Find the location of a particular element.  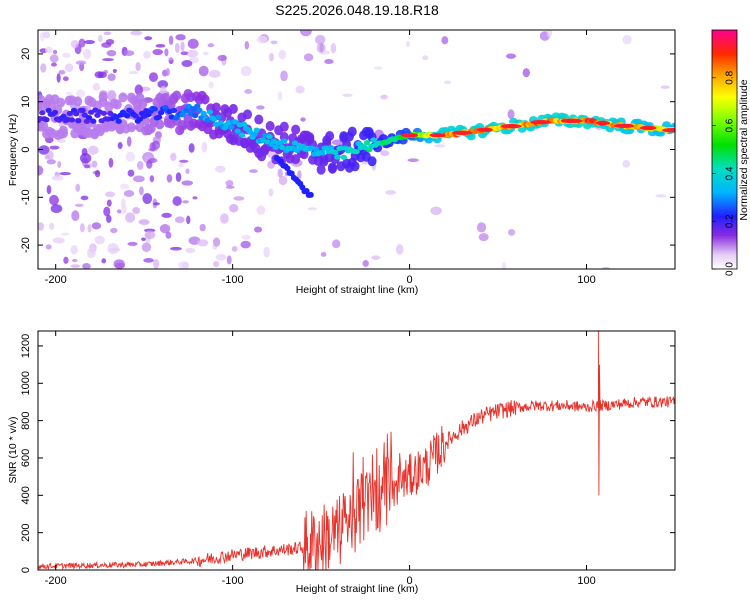

figure-title: S225.2026.048.19.18.R18 is located at coordinates (357, 10).